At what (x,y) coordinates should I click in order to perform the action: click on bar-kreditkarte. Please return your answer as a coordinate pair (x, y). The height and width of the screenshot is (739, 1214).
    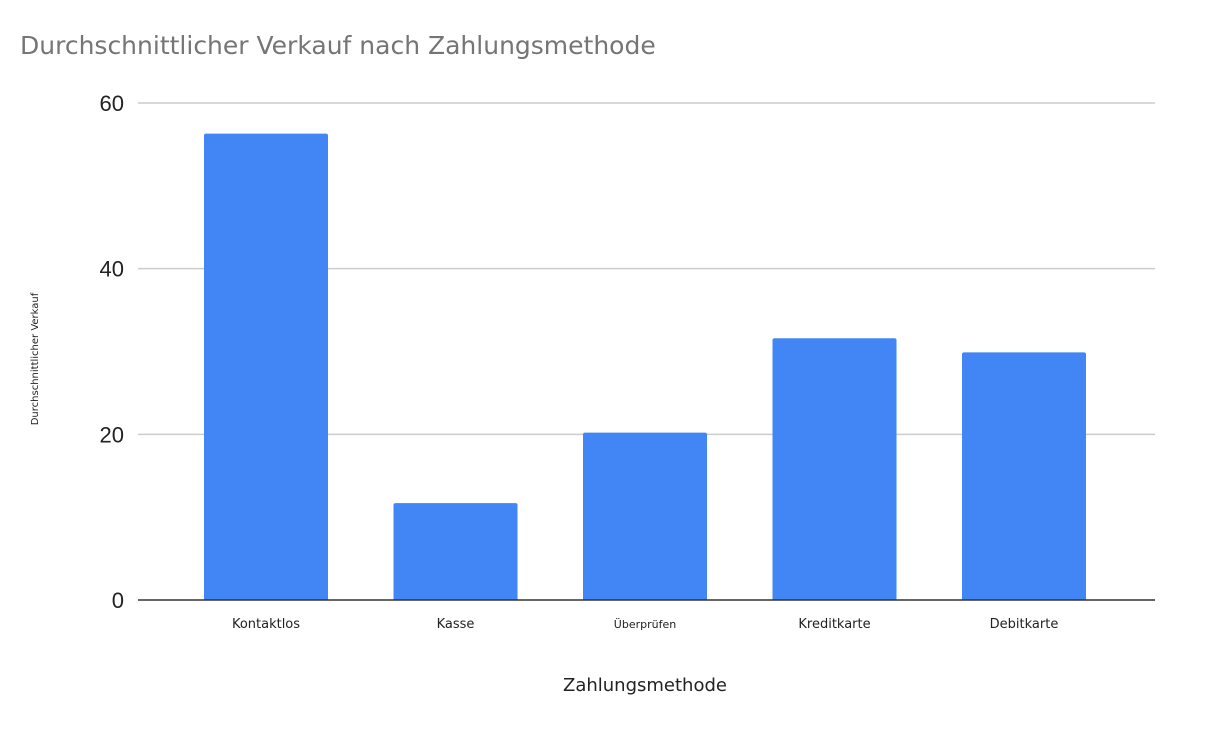
    Looking at the image, I should click on (834, 469).